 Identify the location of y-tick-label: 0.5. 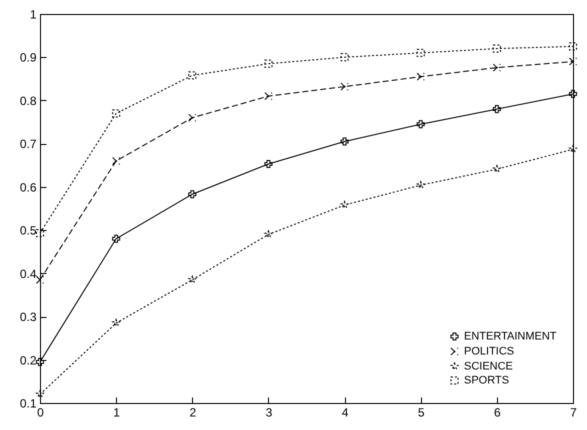
(28, 231).